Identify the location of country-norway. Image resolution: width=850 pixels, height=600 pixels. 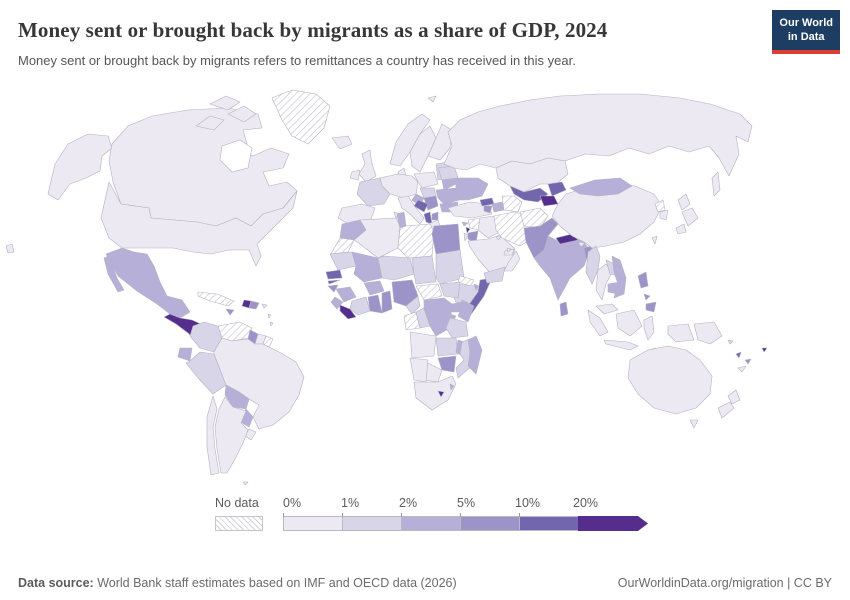
(410, 140).